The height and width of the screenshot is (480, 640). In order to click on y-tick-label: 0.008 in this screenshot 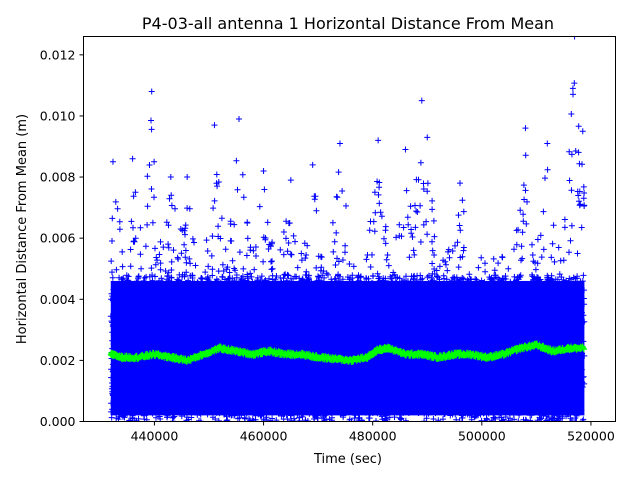, I will do `click(58, 177)`.